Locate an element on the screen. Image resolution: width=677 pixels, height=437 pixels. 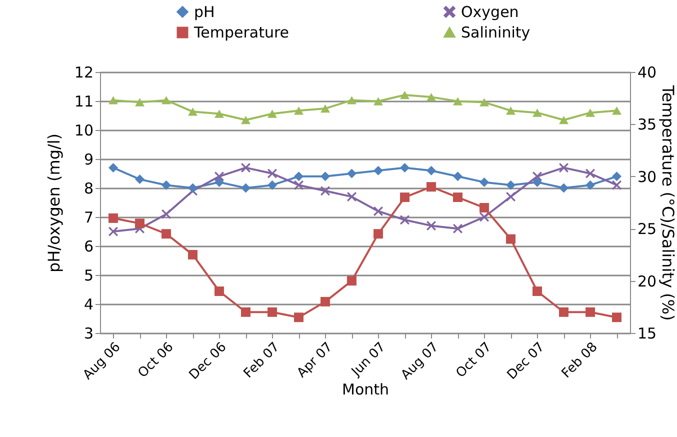
x-tick-label: Dec 07 is located at coordinates (526, 361).